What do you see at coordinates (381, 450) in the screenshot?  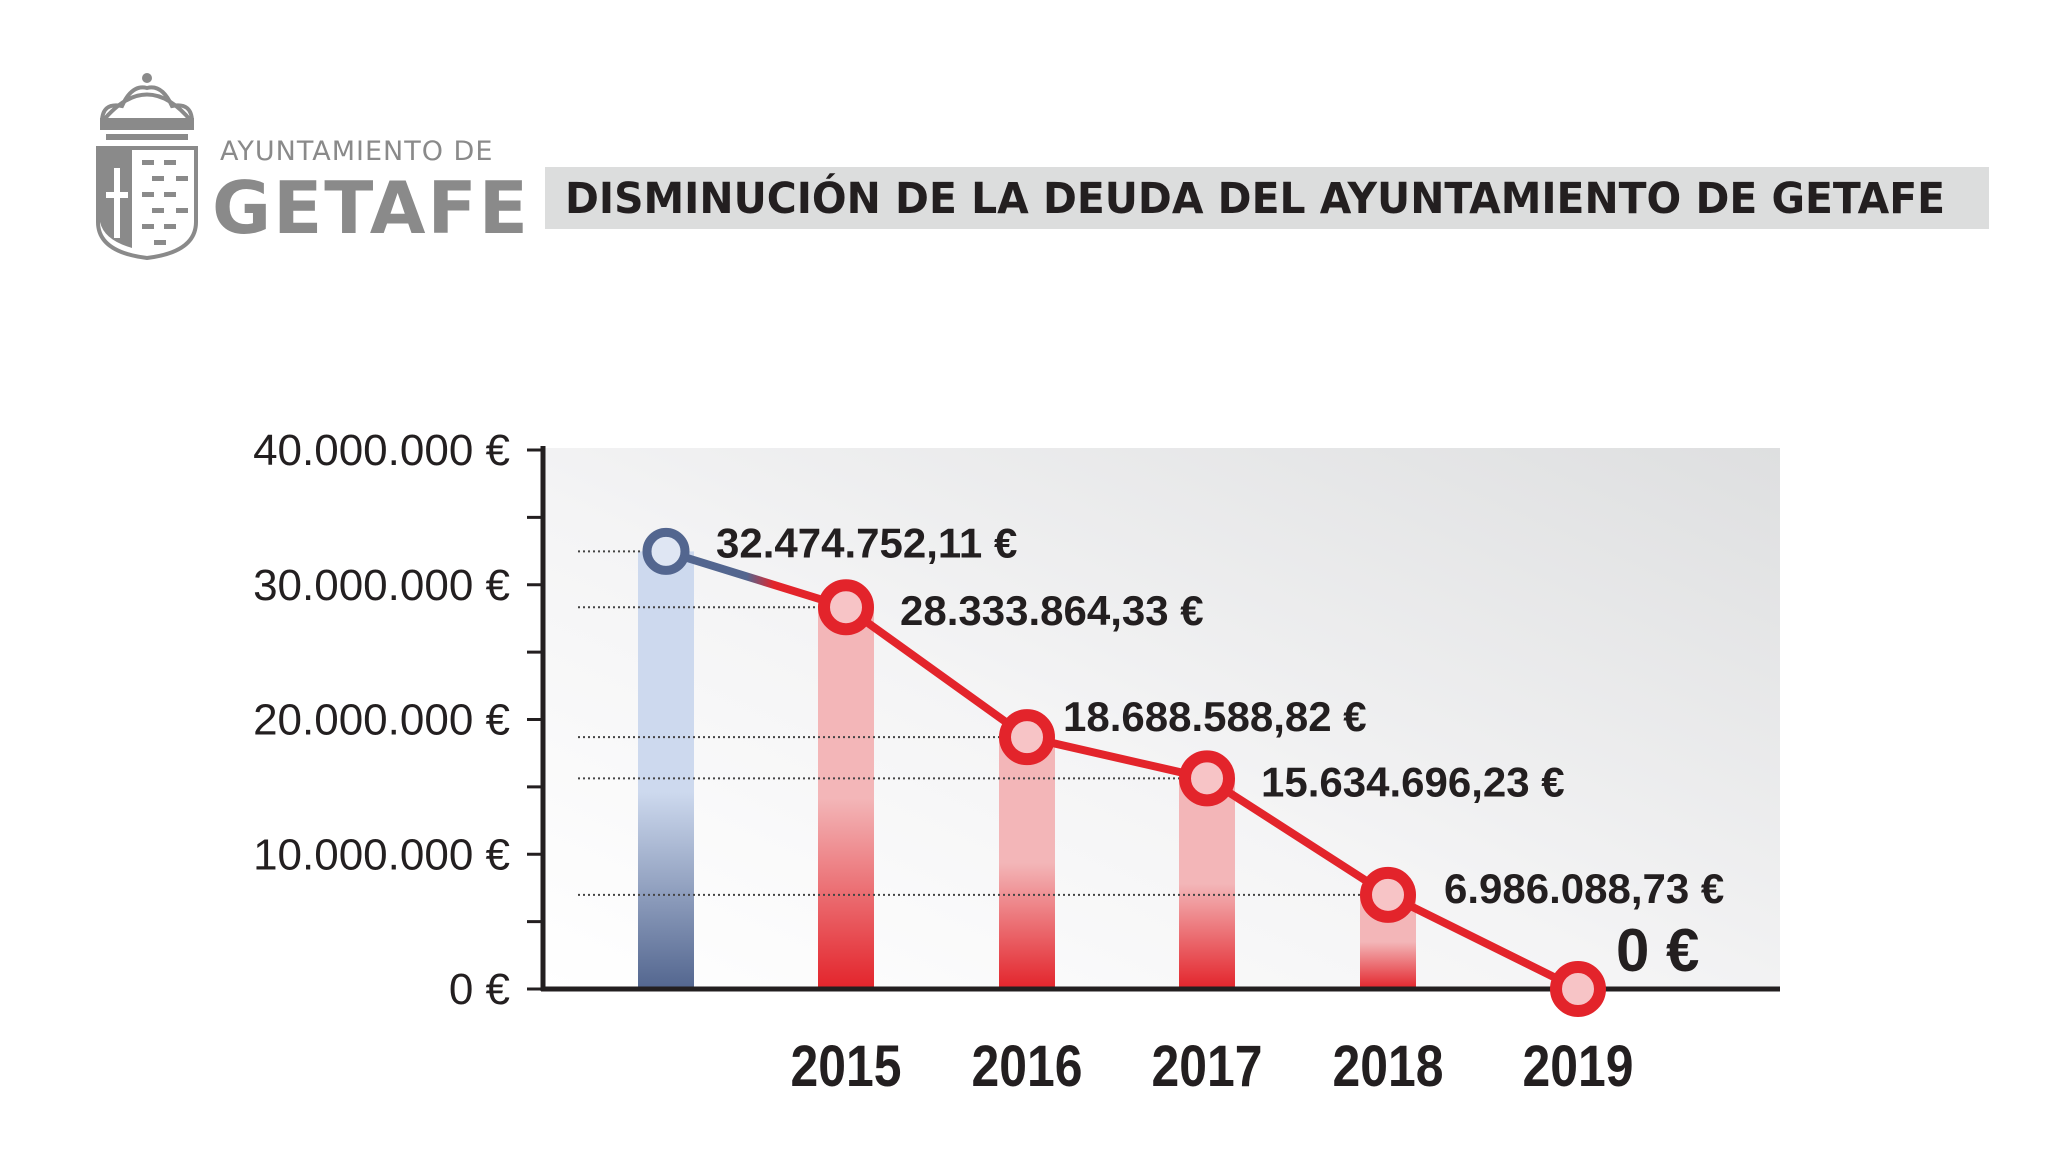 I see `y-tick-label: 40.000.000 €` at bounding box center [381, 450].